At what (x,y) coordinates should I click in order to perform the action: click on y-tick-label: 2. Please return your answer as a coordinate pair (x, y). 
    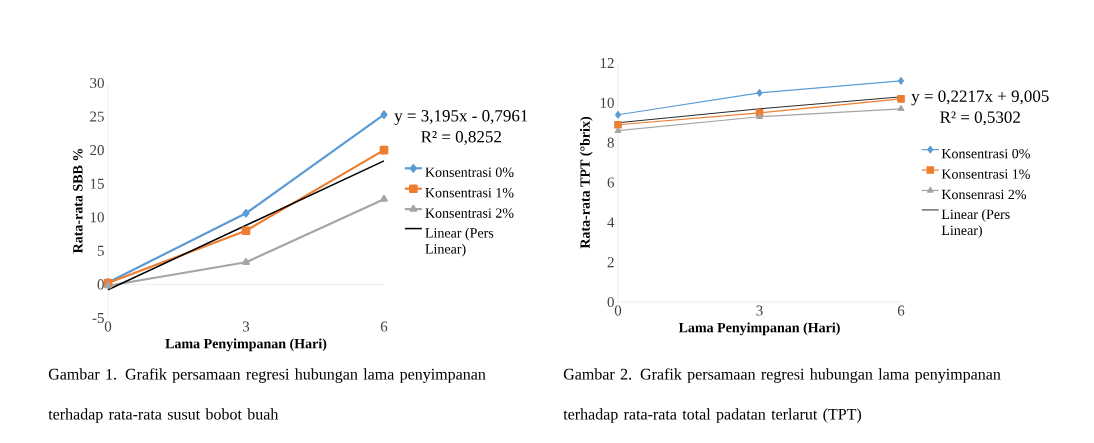
    Looking at the image, I should click on (610, 262).